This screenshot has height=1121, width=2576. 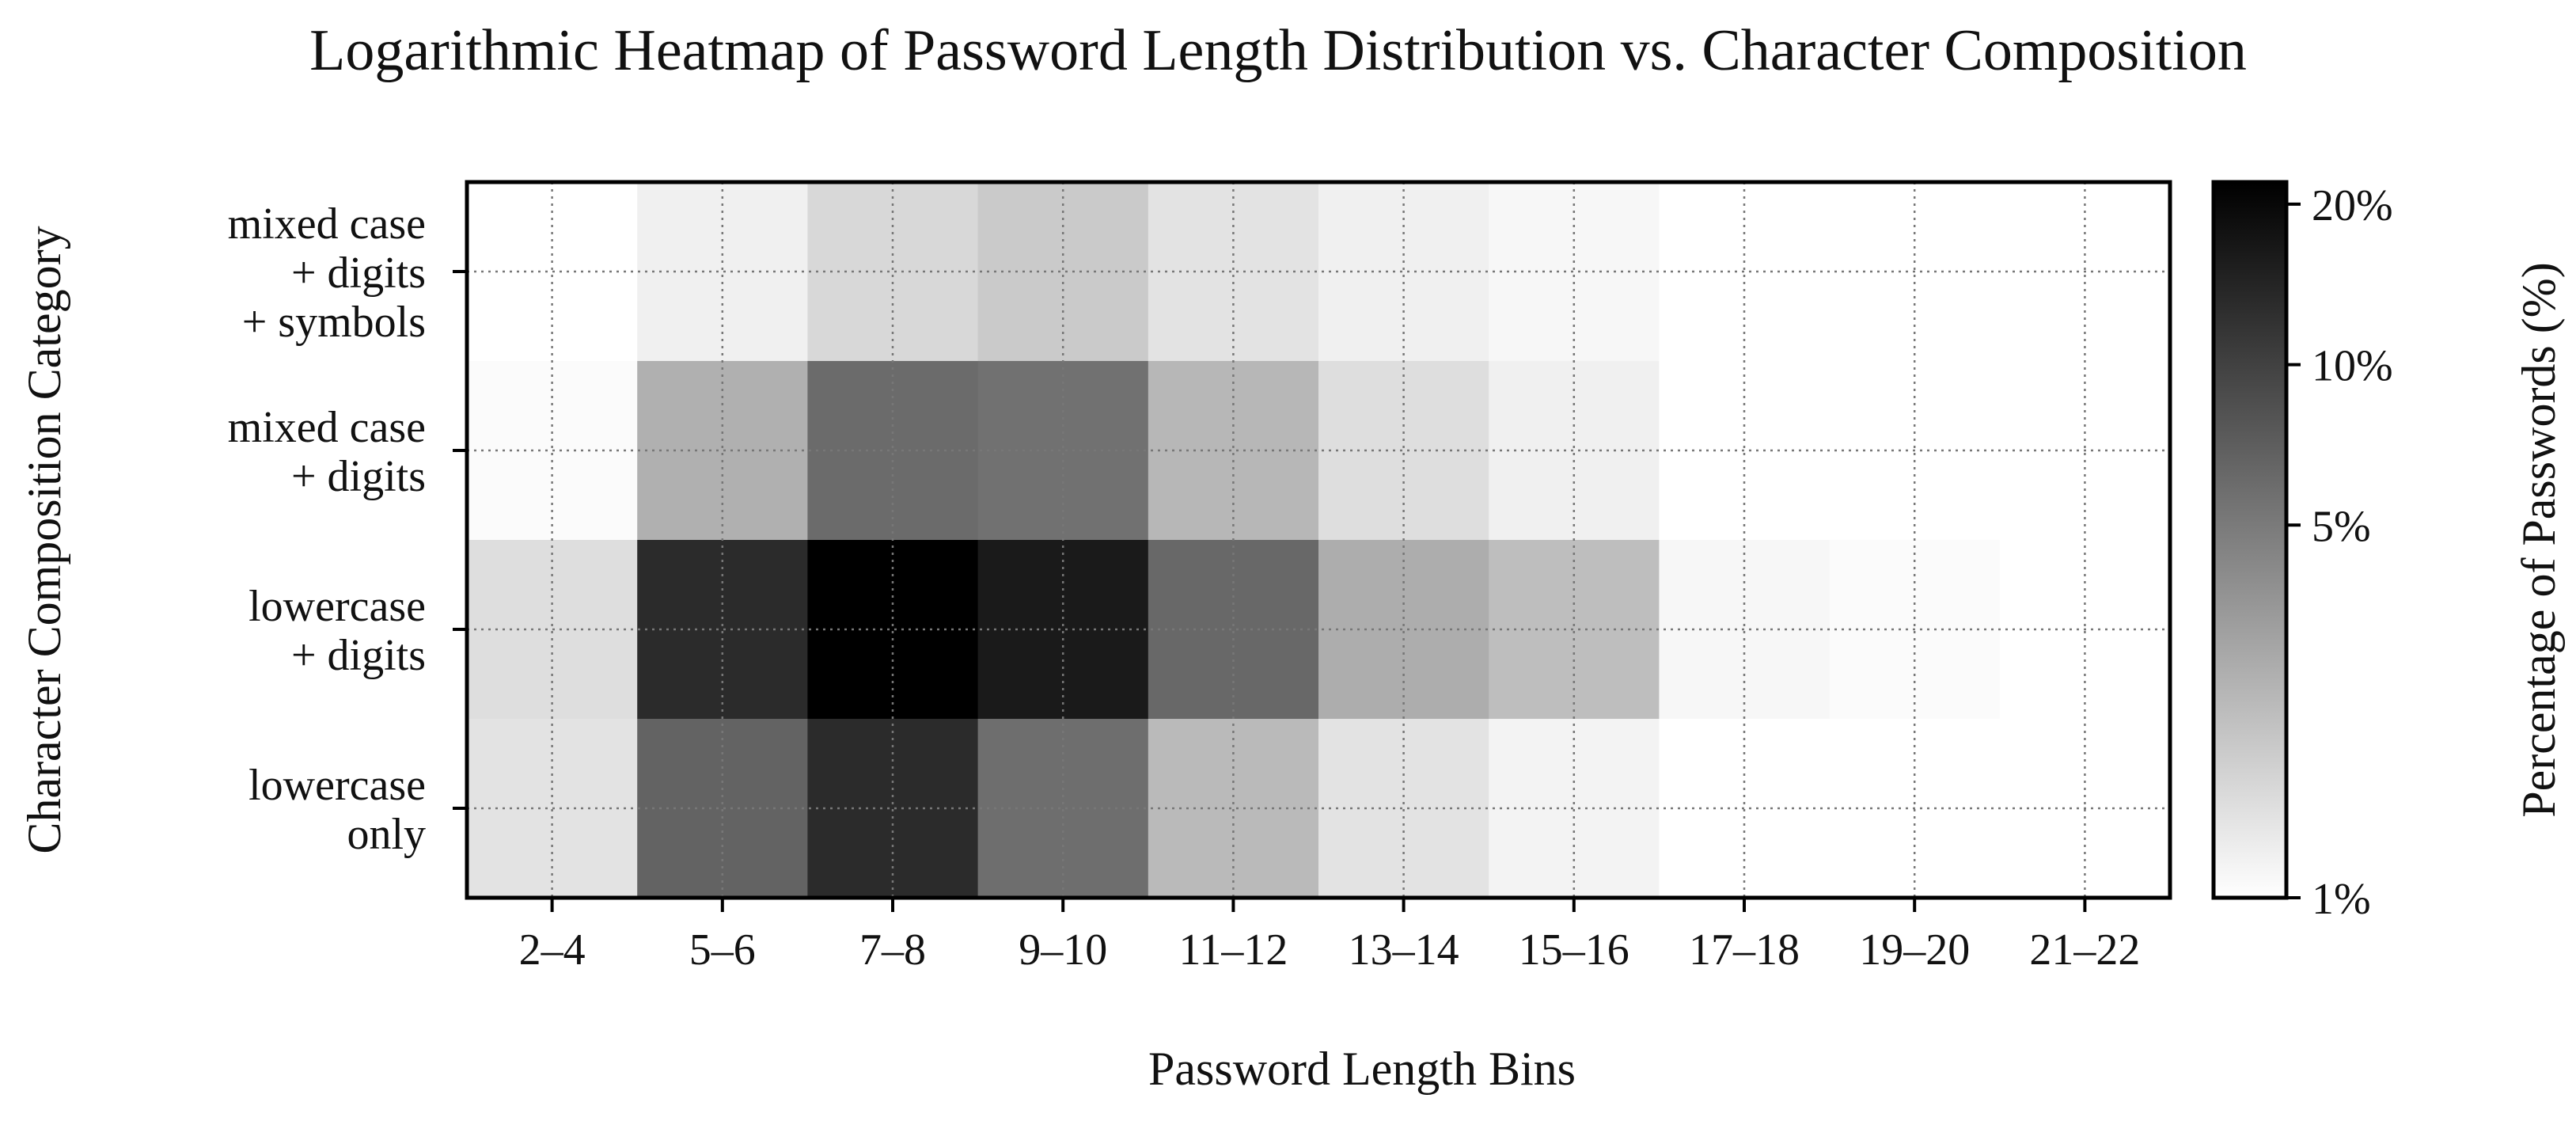 I want to click on x-tick-label: 19–20, so click(x=1914, y=950).